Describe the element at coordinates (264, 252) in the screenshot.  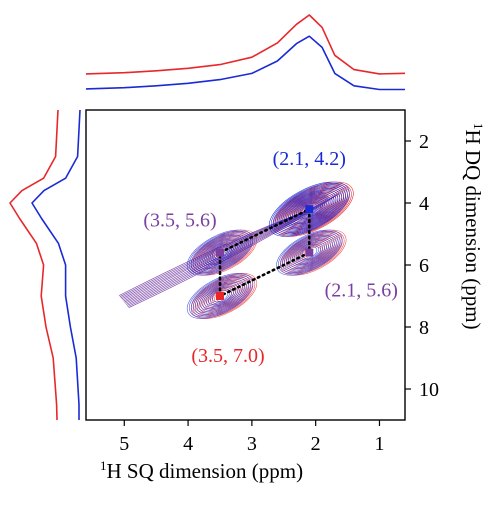
I see `peak-connectors` at that location.